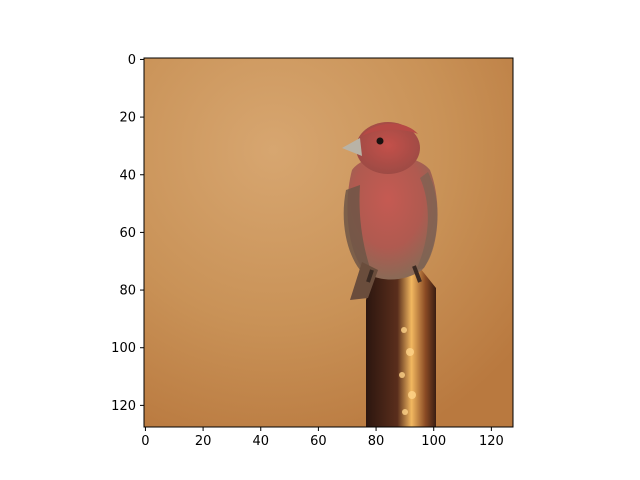  I want to click on bird-feet, so click(394, 274).